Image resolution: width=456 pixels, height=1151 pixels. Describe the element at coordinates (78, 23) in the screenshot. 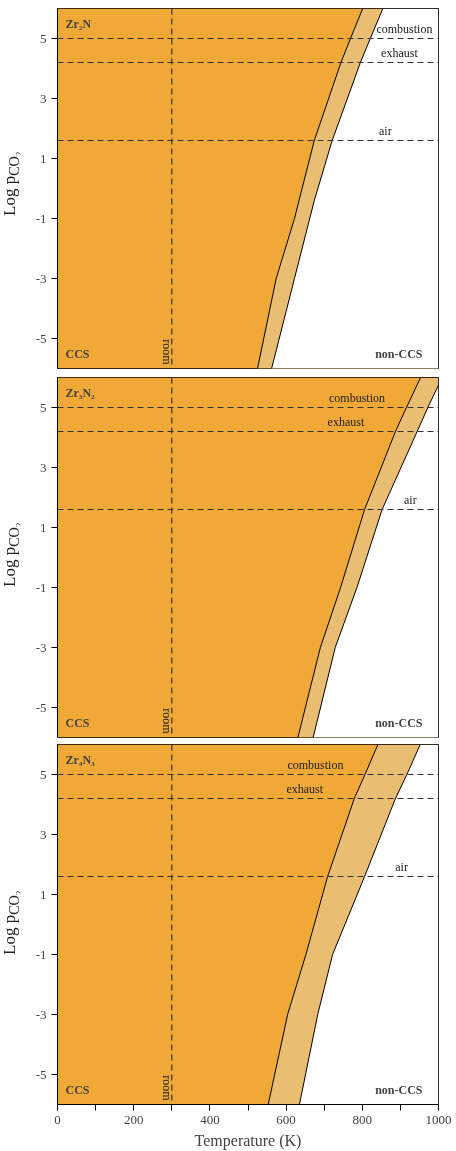

I see `text: Zr₂N` at that location.